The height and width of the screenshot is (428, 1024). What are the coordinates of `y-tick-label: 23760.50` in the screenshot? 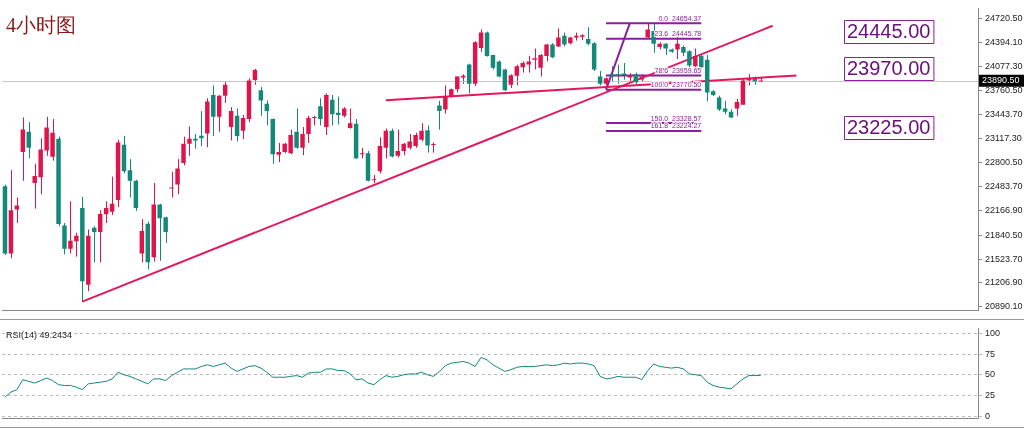 It's located at (1004, 89).